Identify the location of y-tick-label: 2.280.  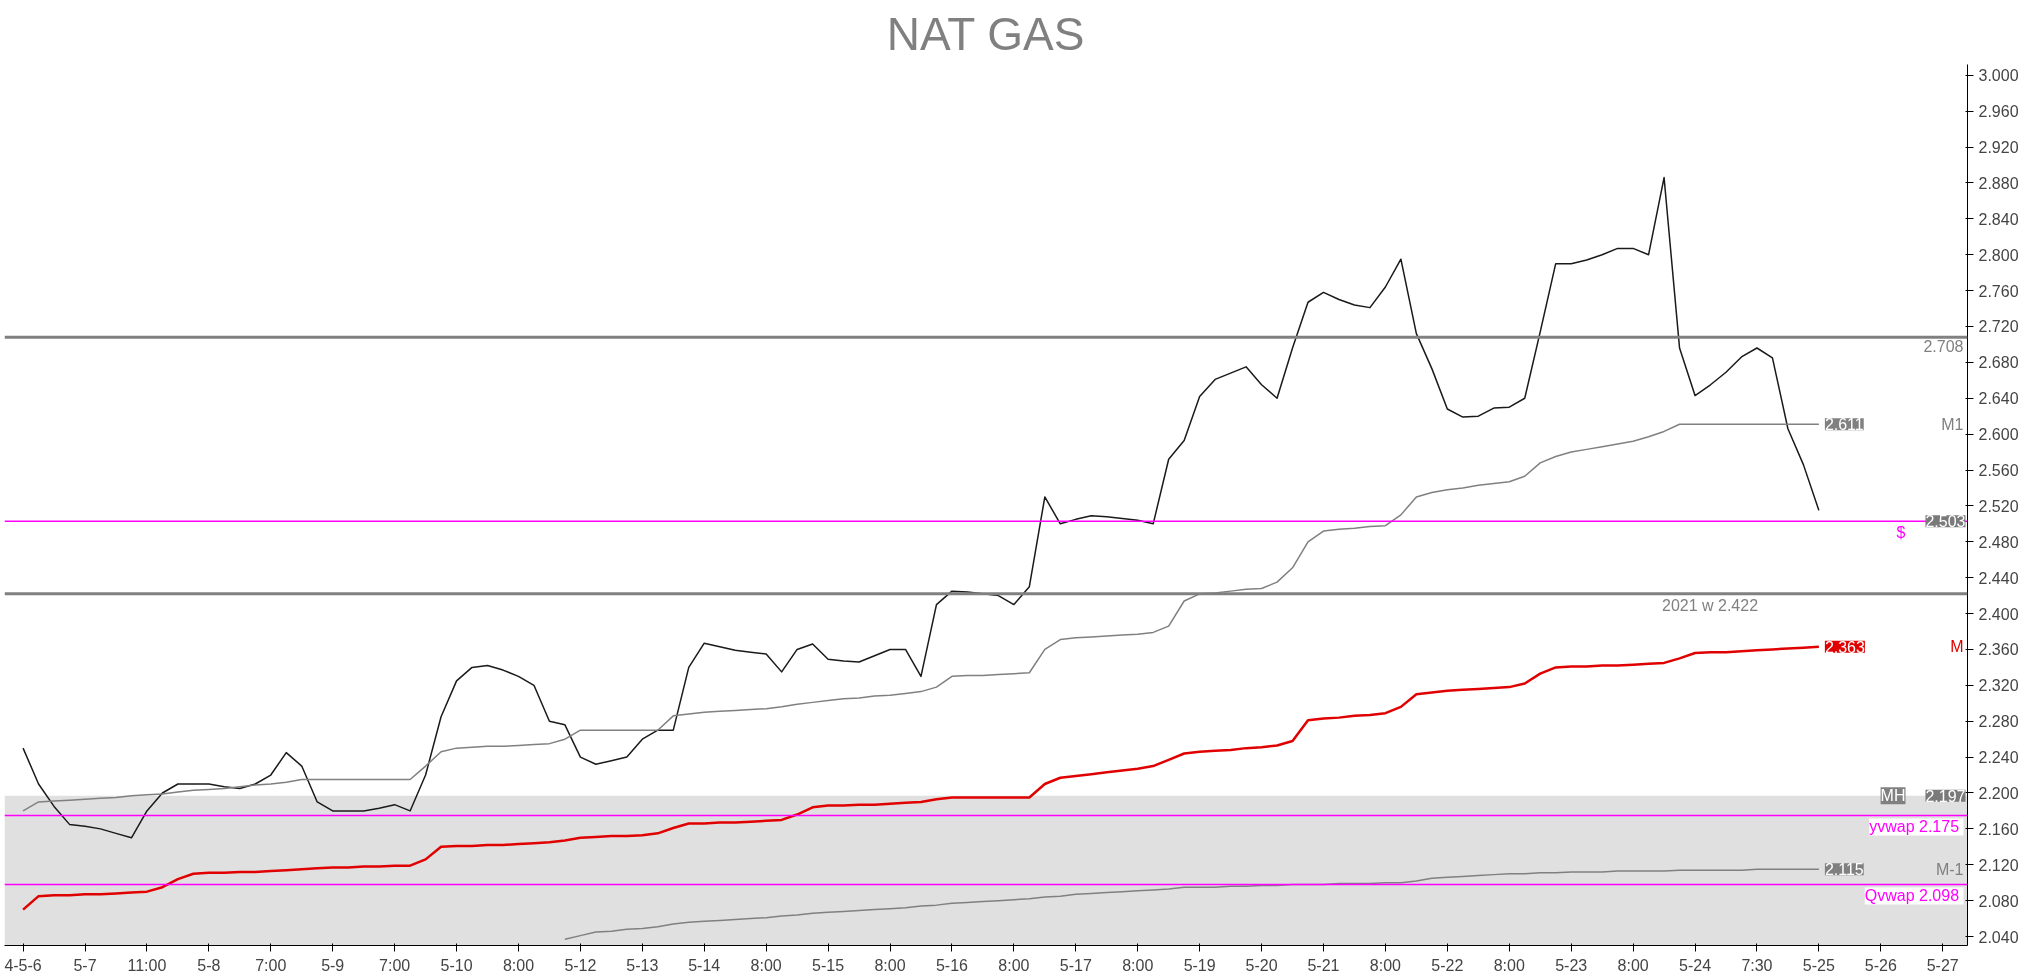
(1998, 722).